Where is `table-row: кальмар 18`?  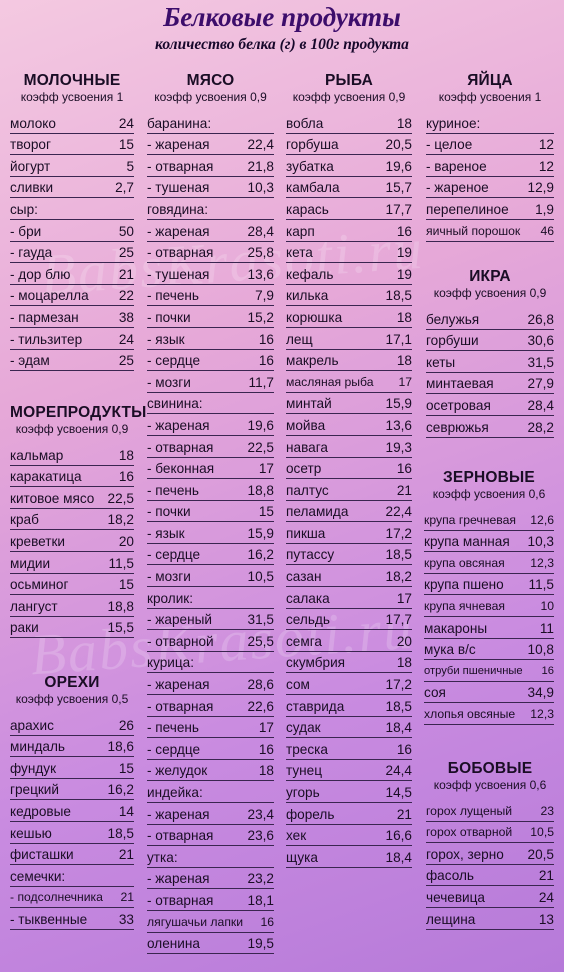 table-row: кальмар 18 is located at coordinates (72, 455).